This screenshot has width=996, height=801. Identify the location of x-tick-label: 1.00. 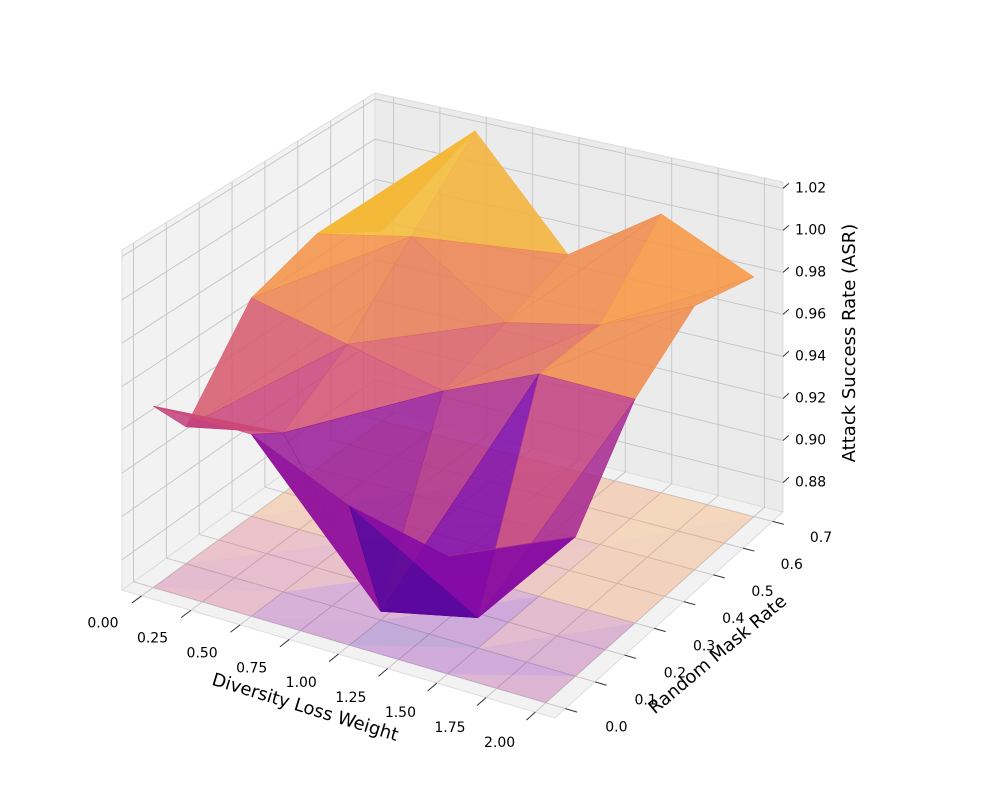
(301, 683).